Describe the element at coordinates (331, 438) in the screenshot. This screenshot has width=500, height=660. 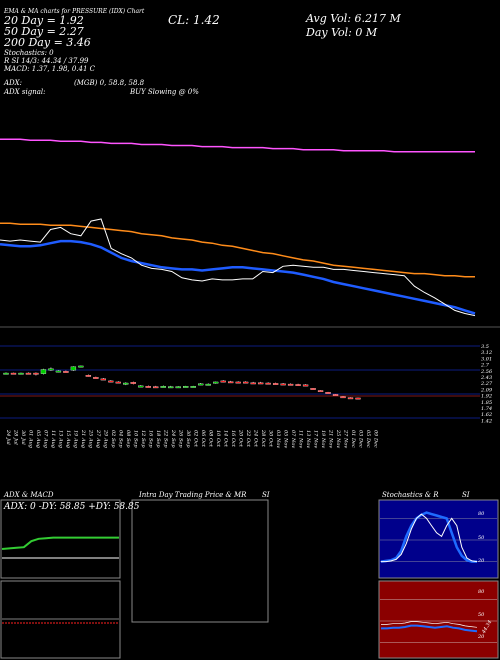
I see `date-label: 21 Nov` at that location.